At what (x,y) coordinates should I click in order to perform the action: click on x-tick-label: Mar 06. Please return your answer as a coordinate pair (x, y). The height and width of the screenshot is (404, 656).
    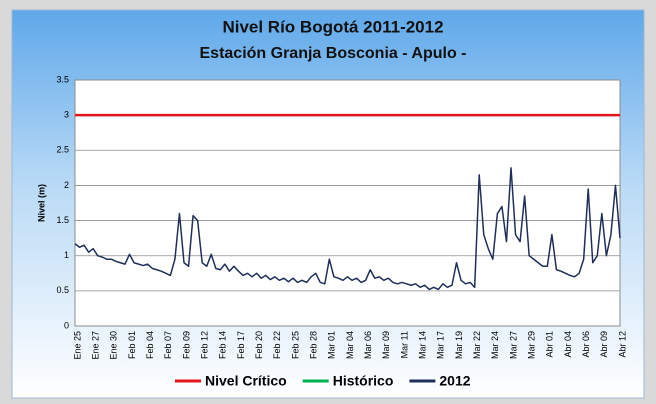
    Looking at the image, I should click on (368, 345).